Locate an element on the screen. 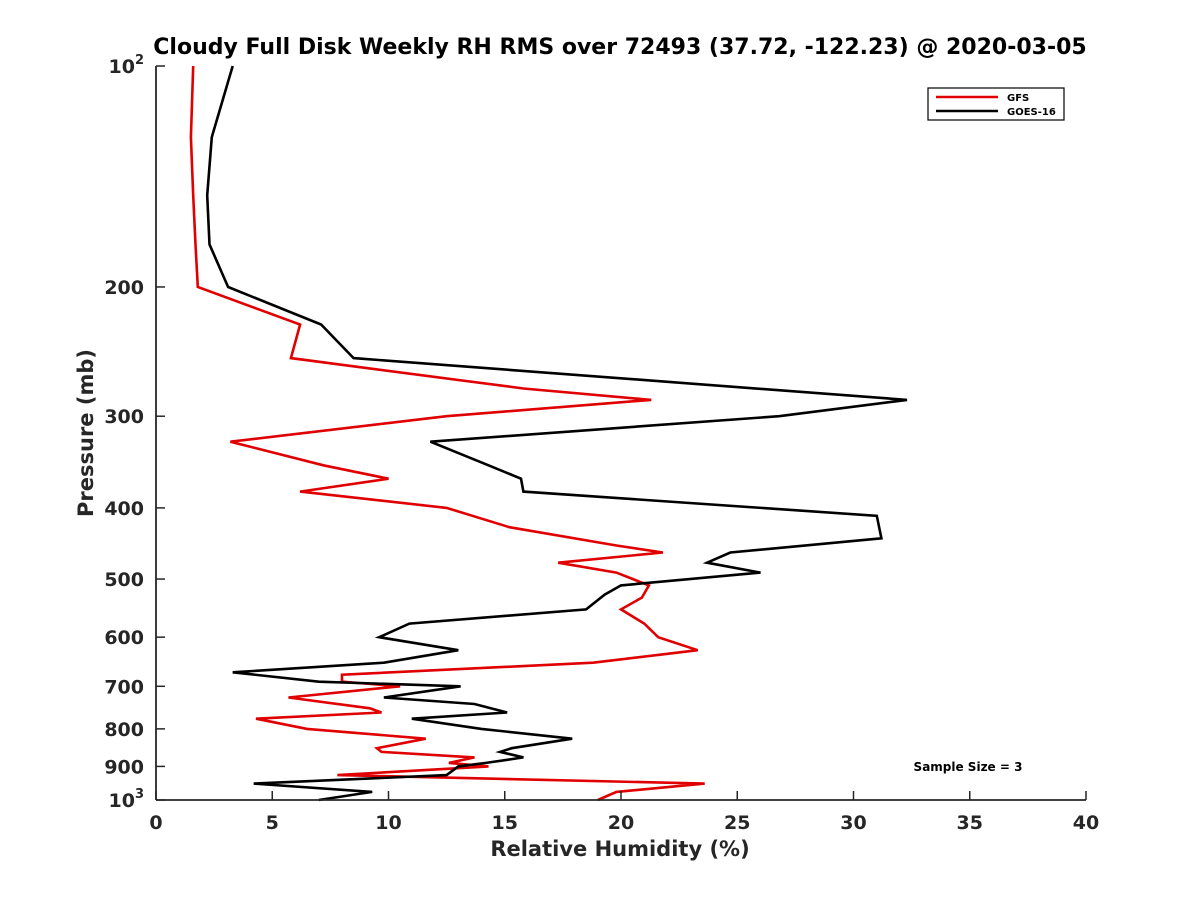 The height and width of the screenshot is (900, 1200). x-tick-label: 35 is located at coordinates (970, 823).